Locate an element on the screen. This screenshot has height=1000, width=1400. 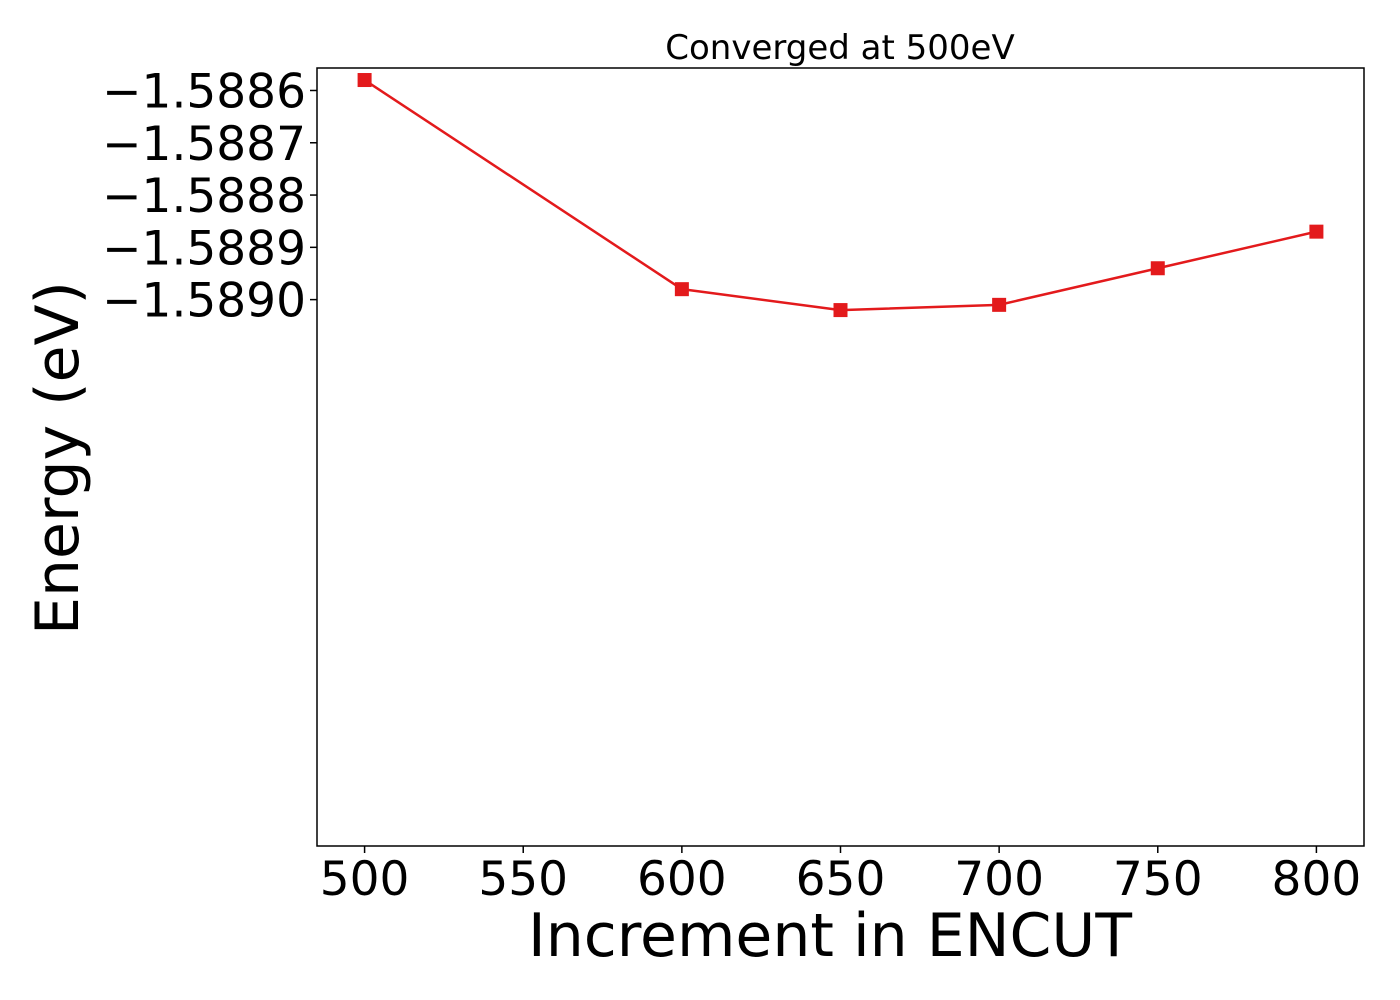
chart-title: Converged at 500eV is located at coordinates (839, 48).